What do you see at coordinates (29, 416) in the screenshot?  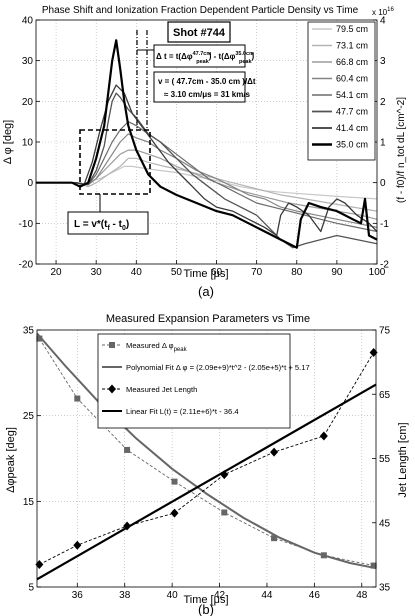 I see `chart-b-y-tick-label: 25` at bounding box center [29, 416].